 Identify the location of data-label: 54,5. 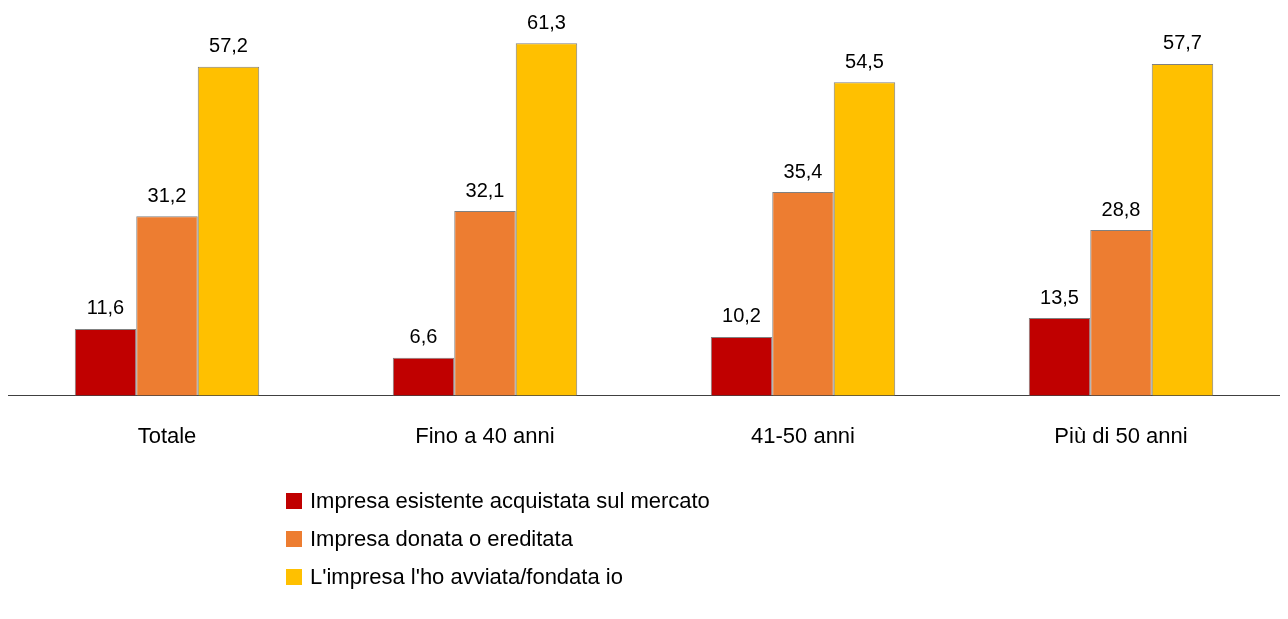
(864, 60).